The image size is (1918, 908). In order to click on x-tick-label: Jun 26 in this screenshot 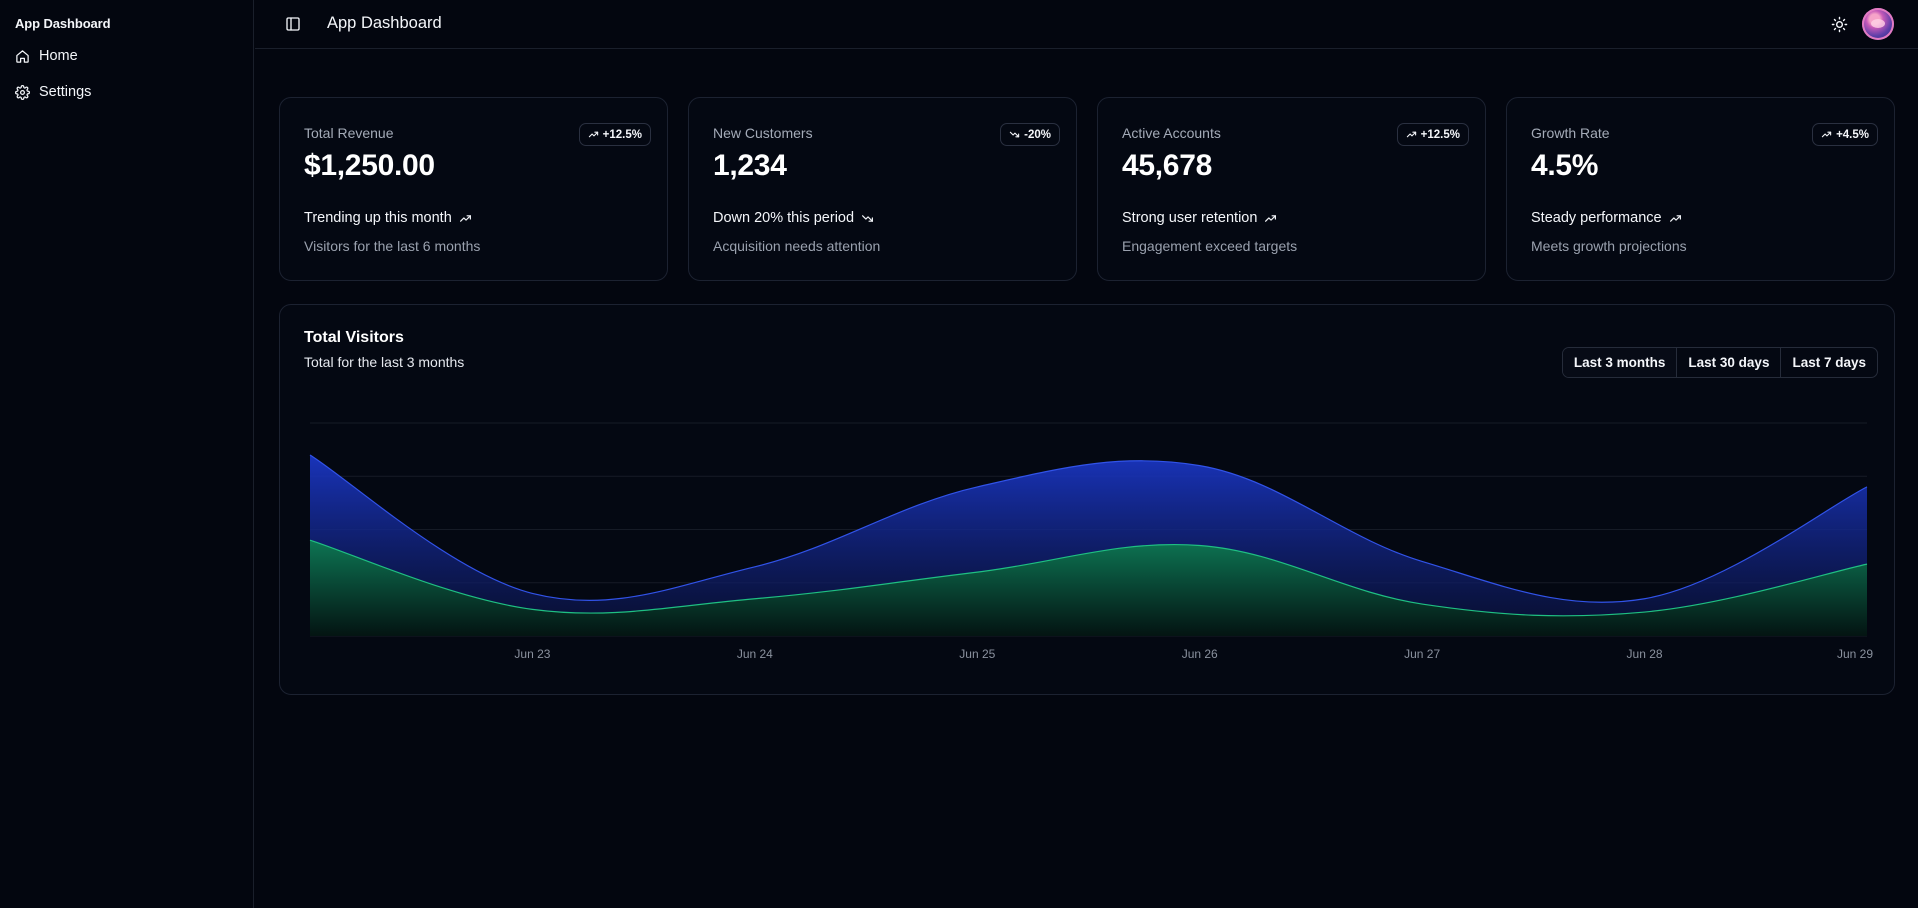, I will do `click(1200, 654)`.